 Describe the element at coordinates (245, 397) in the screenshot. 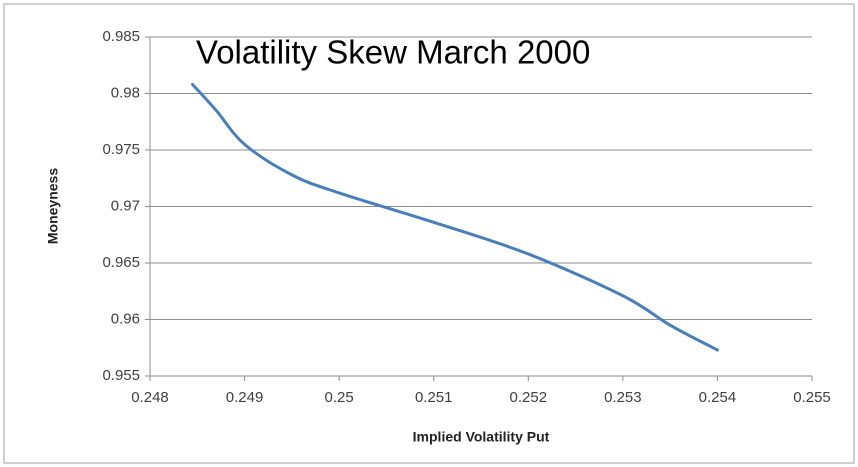

I see `x-tick-label: 0.249` at that location.